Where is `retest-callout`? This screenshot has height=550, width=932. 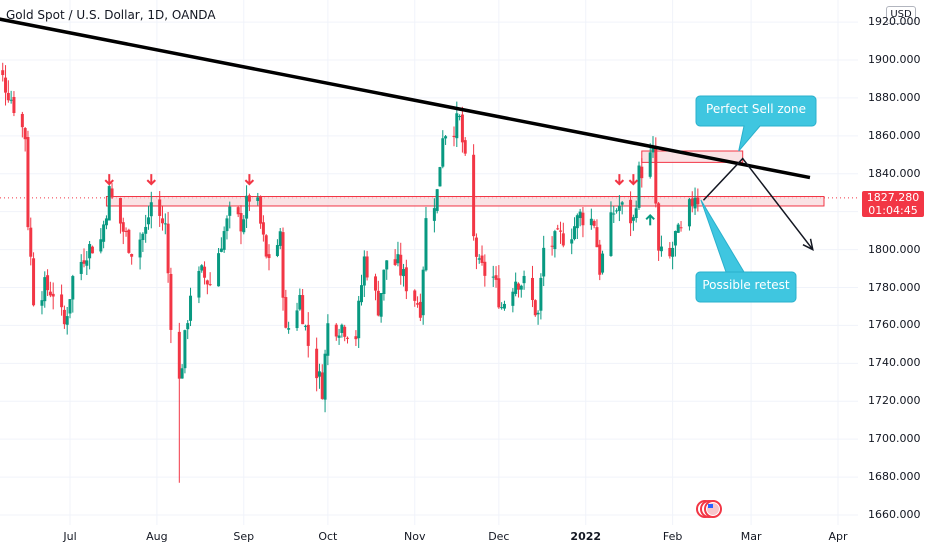 retest-callout is located at coordinates (746, 251).